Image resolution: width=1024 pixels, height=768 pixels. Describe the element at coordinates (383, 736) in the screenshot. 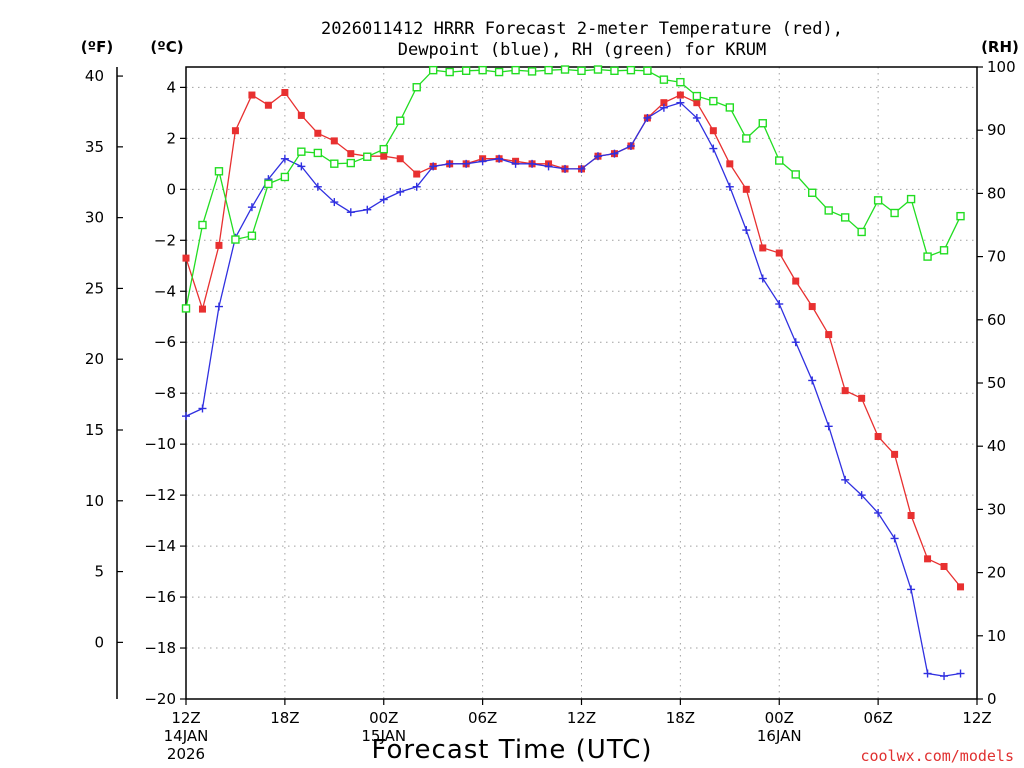

I see `x-tick-date-label: 15JAN` at that location.